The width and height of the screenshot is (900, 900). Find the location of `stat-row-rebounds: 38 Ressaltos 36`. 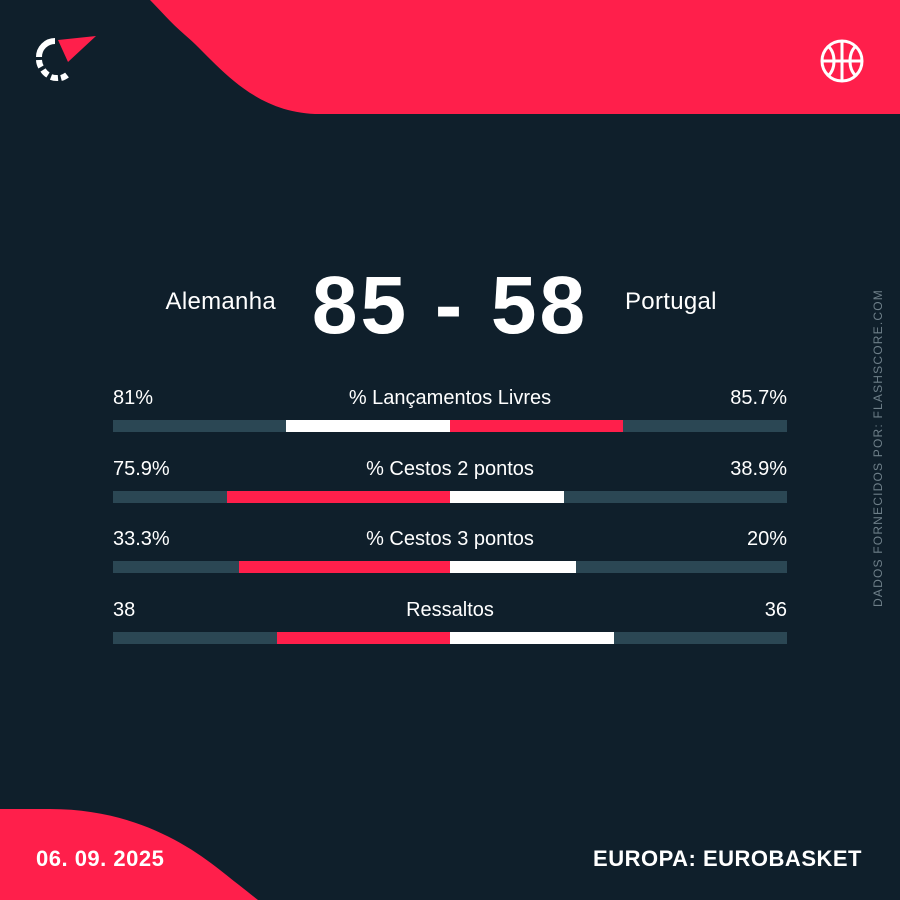

stat-row-rebounds: 38 Ressaltos 36 is located at coordinates (450, 621).